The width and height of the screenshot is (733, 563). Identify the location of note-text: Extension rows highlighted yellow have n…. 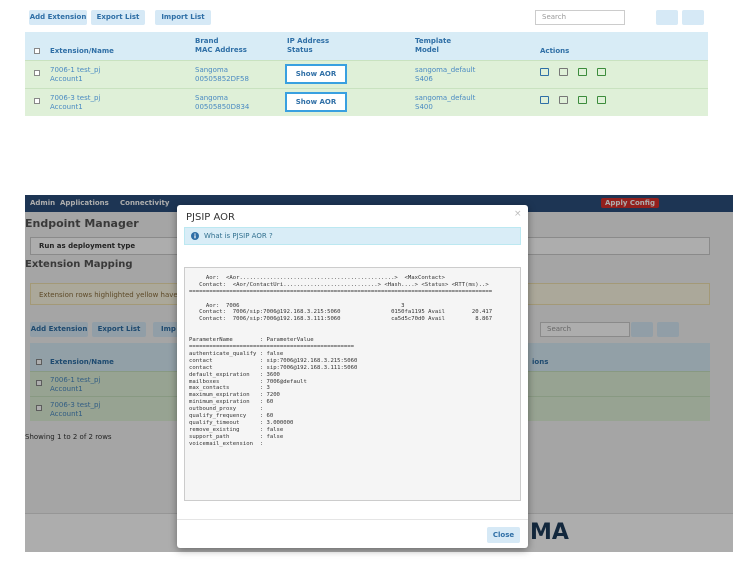
(121, 295).